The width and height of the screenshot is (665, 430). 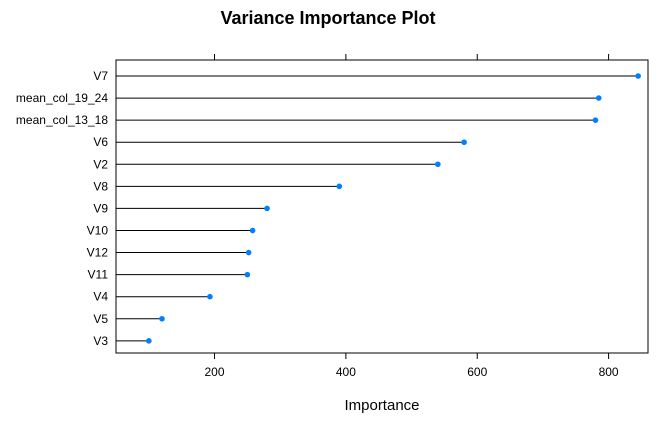 What do you see at coordinates (638, 76) in the screenshot?
I see `data-point-v7` at bounding box center [638, 76].